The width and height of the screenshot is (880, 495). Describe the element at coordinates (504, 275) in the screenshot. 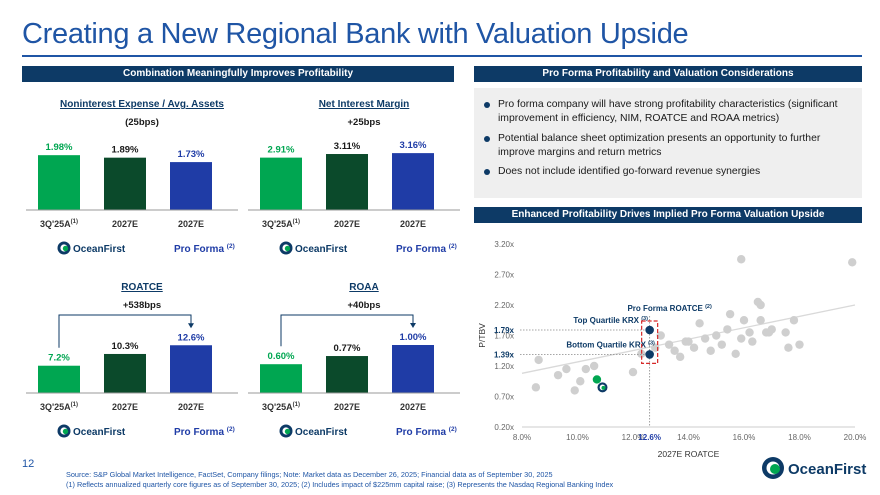

I see `y-tick-label: 2.70x` at that location.